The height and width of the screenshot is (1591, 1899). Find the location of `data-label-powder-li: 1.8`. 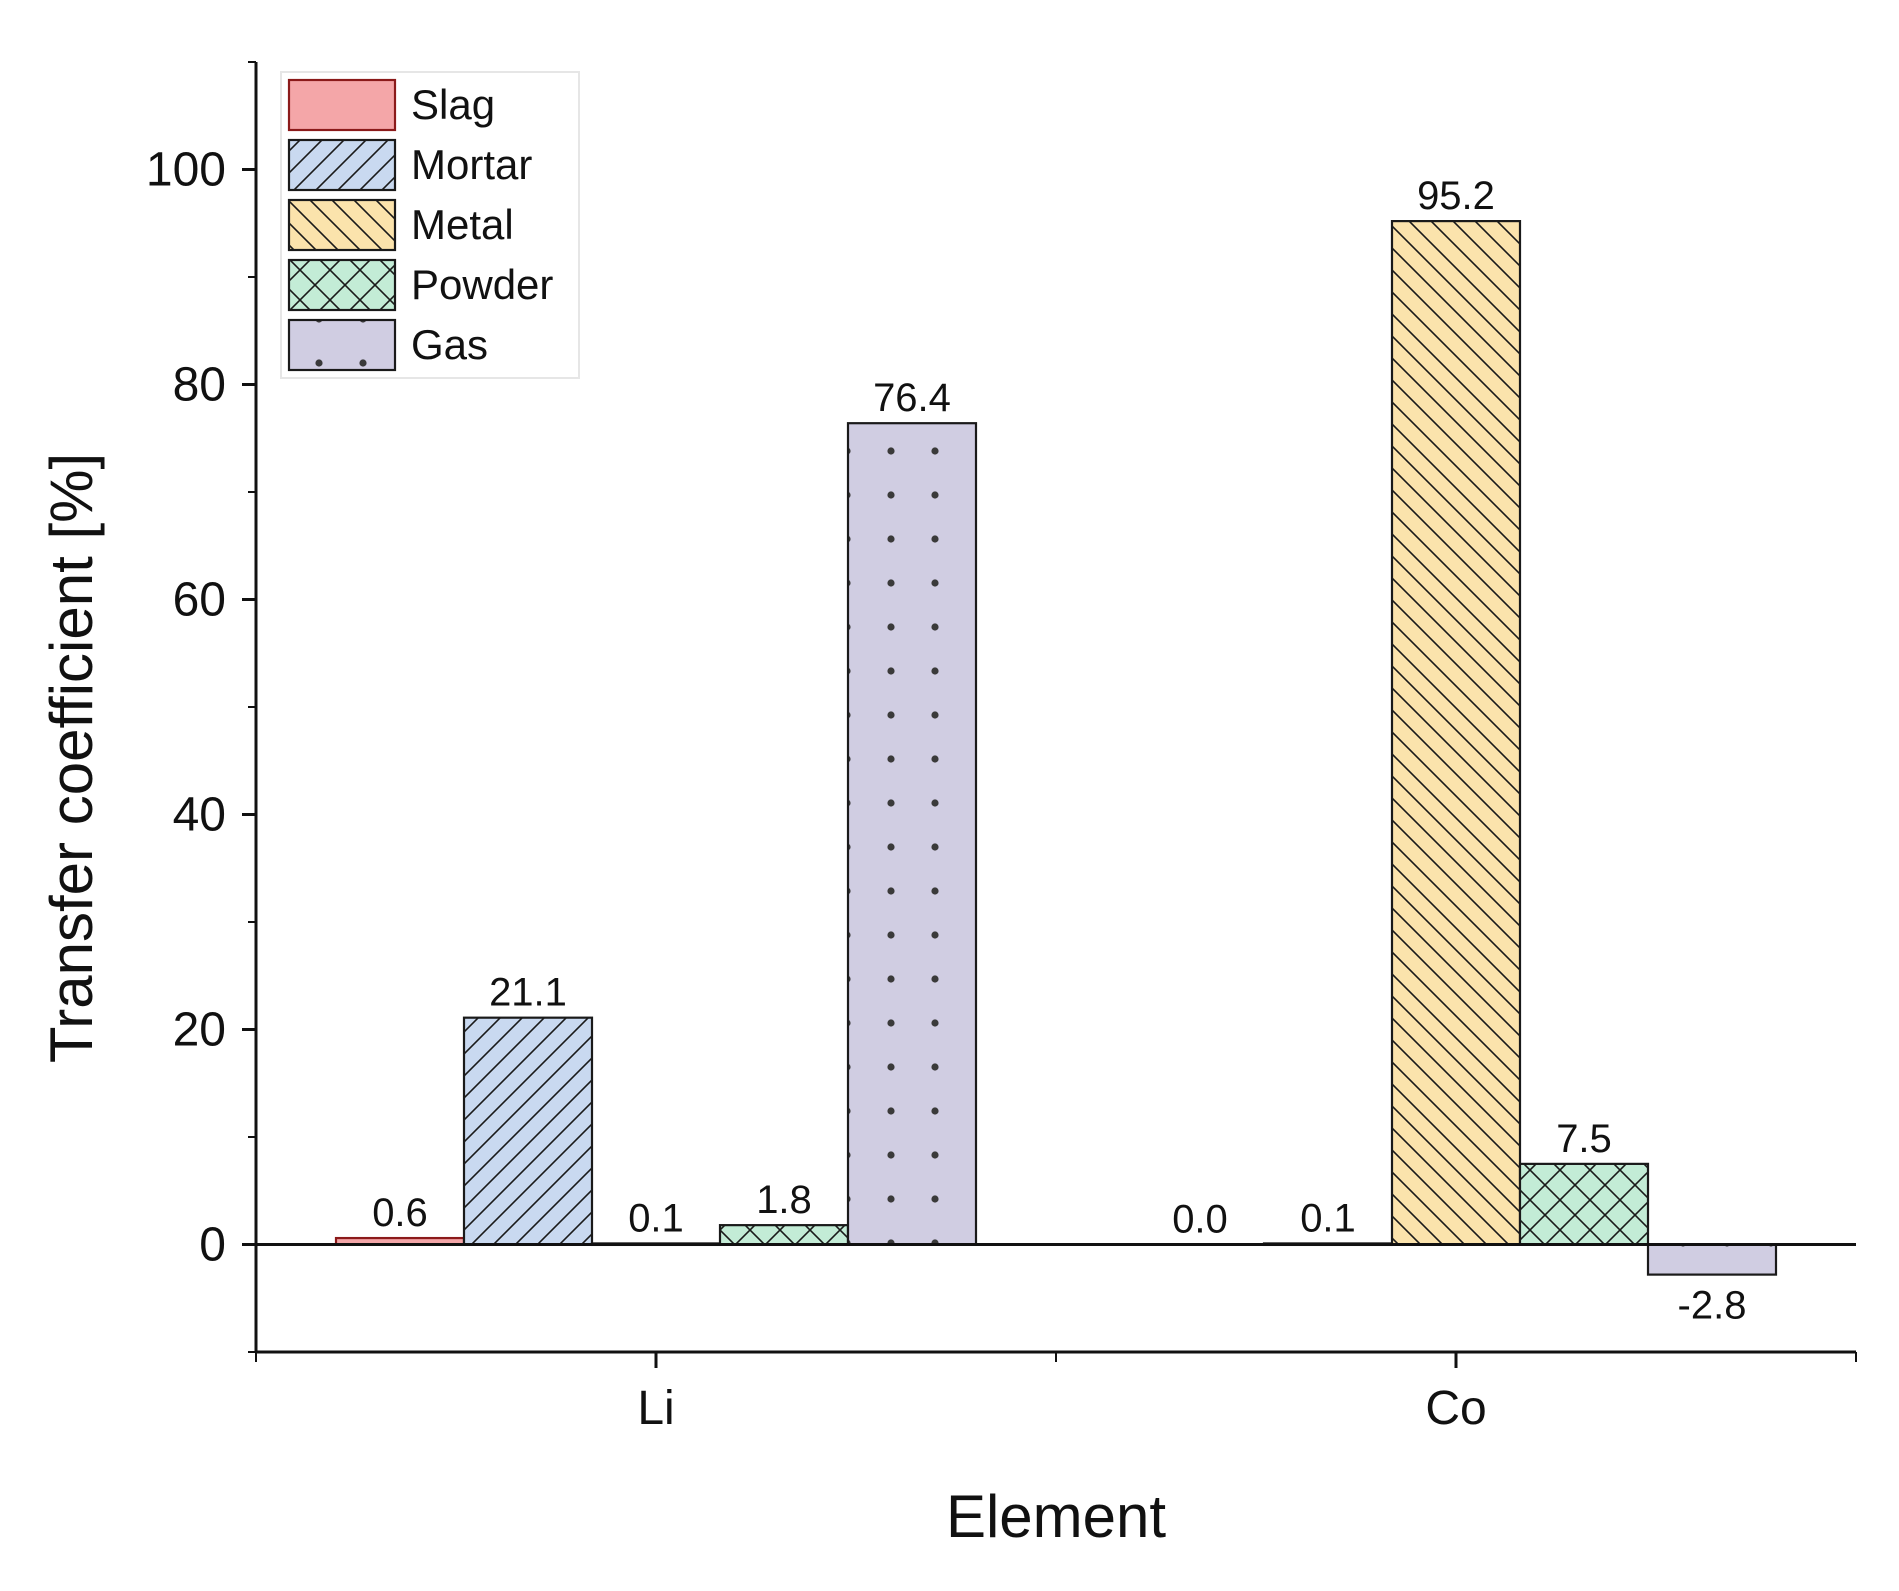

data-label-powder-li: 1.8 is located at coordinates (784, 1200).